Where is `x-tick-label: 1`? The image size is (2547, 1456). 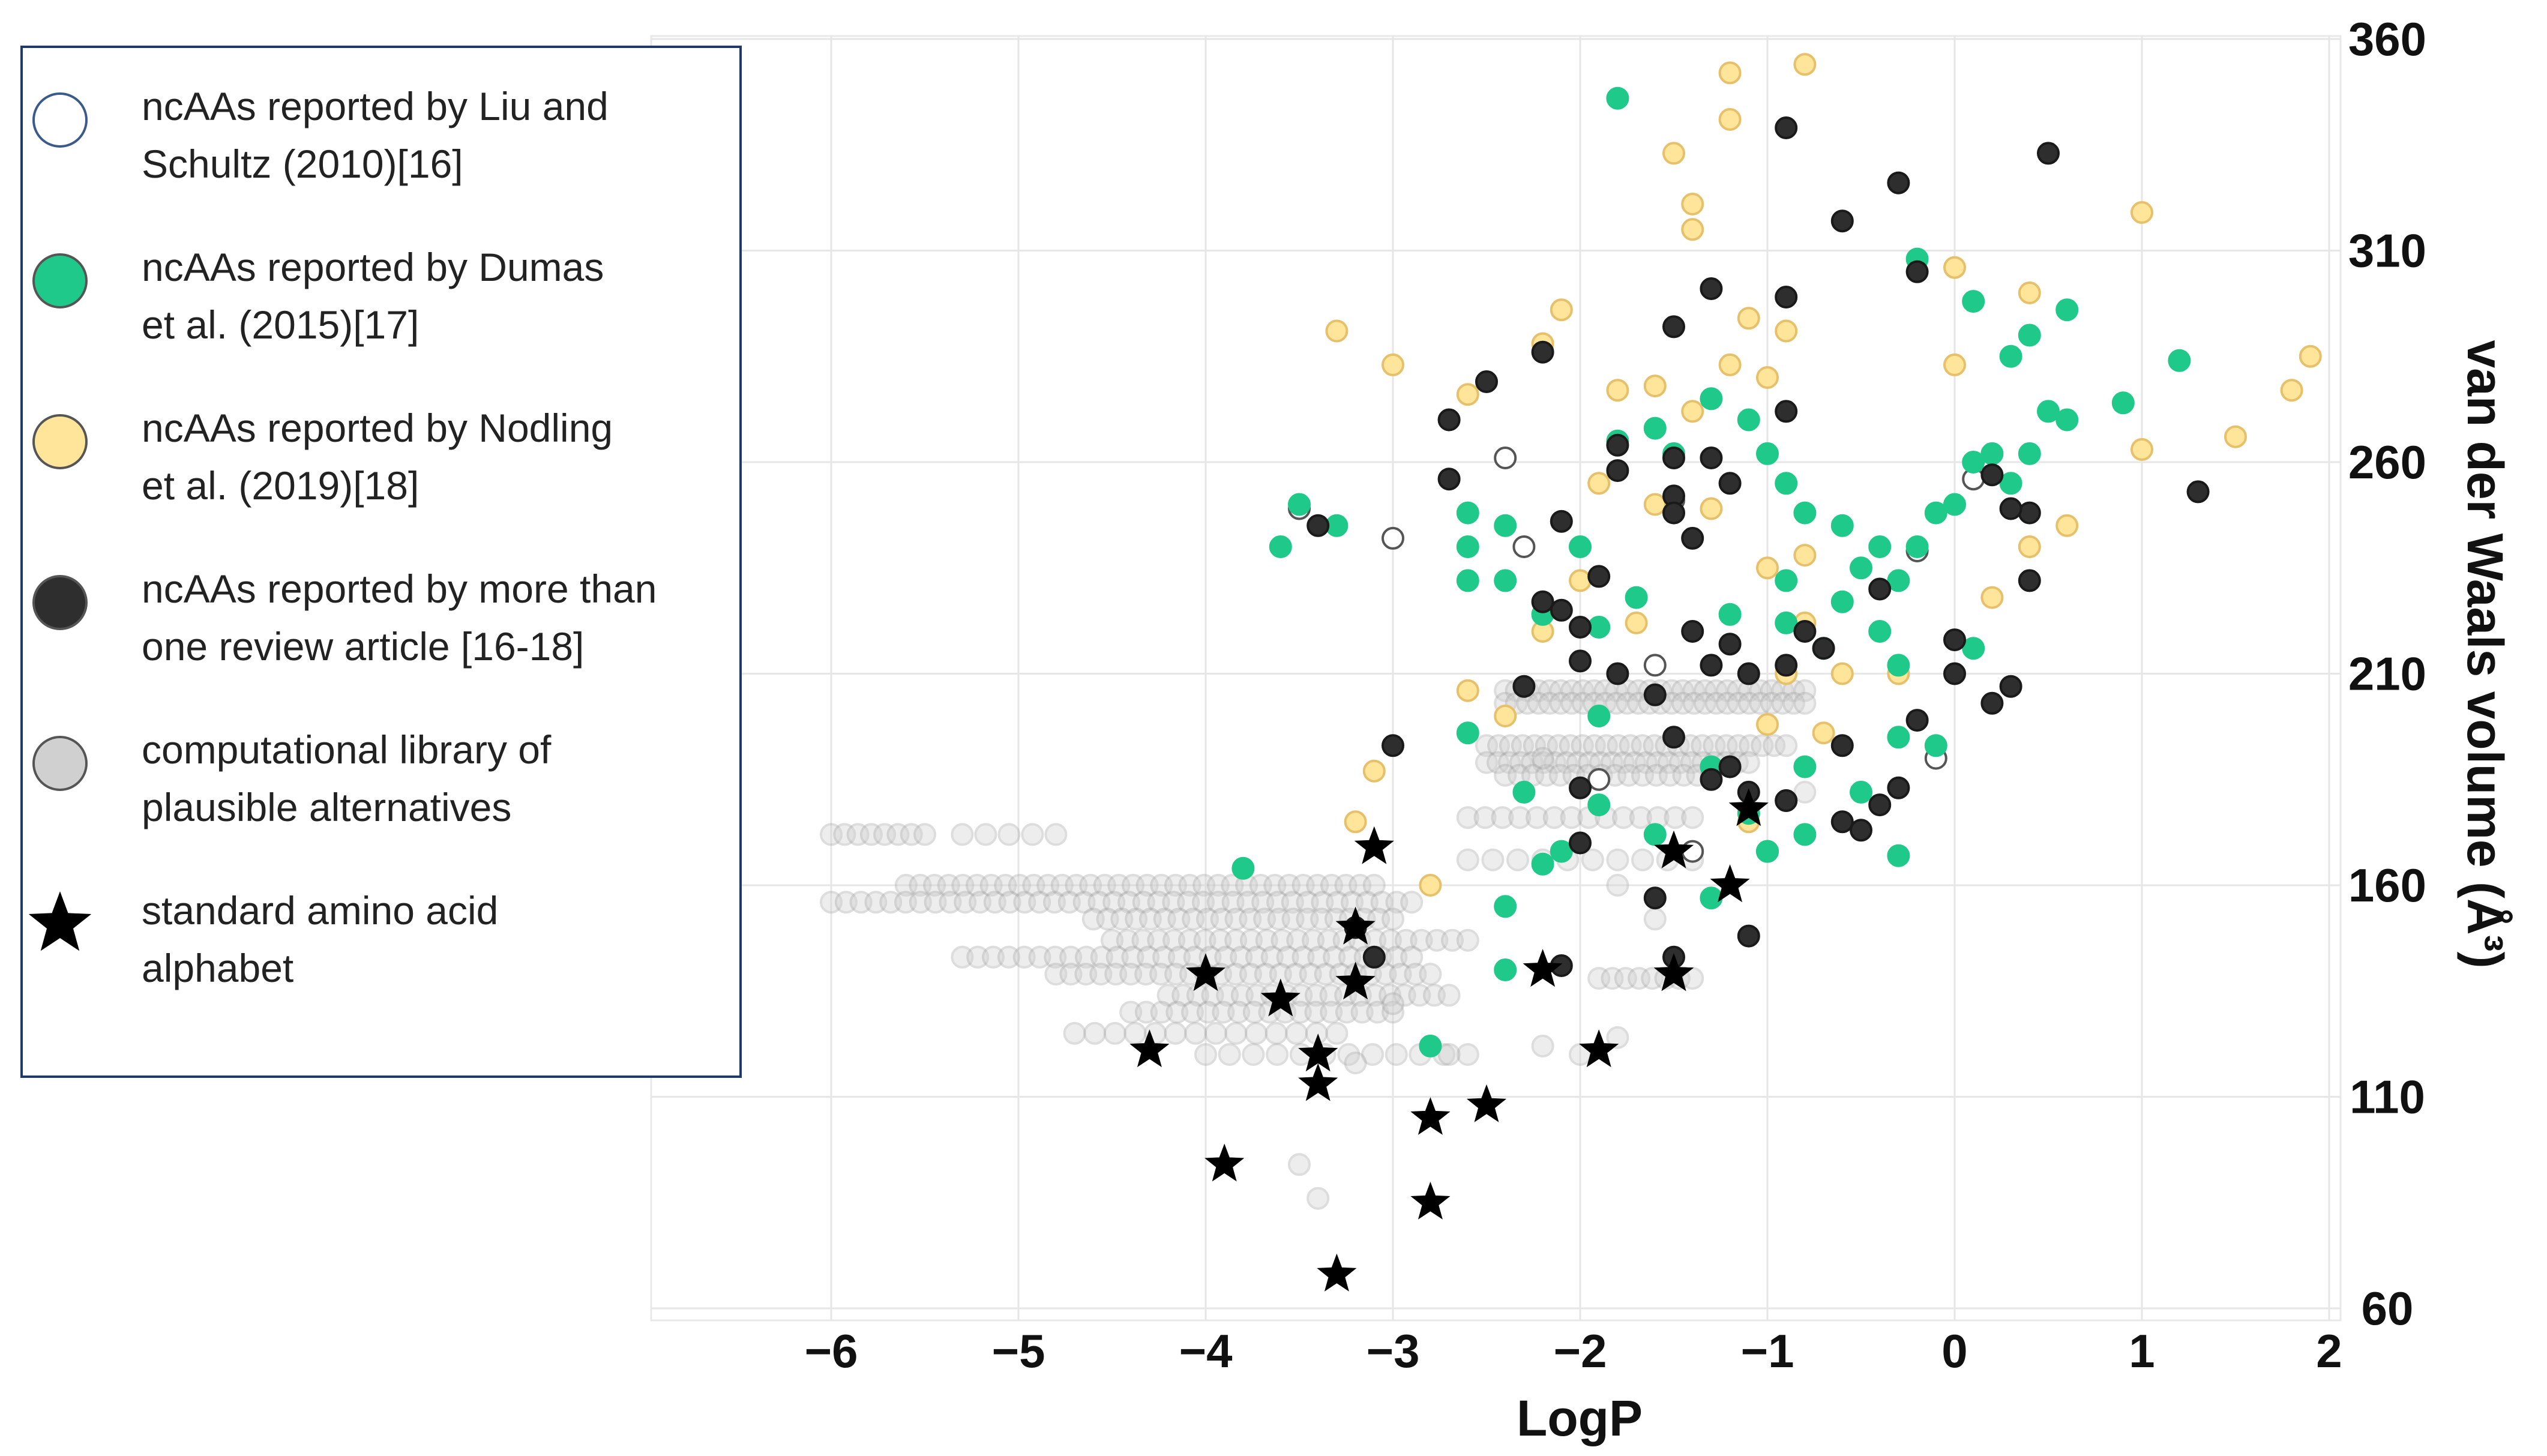 x-tick-label: 1 is located at coordinates (2142, 1351).